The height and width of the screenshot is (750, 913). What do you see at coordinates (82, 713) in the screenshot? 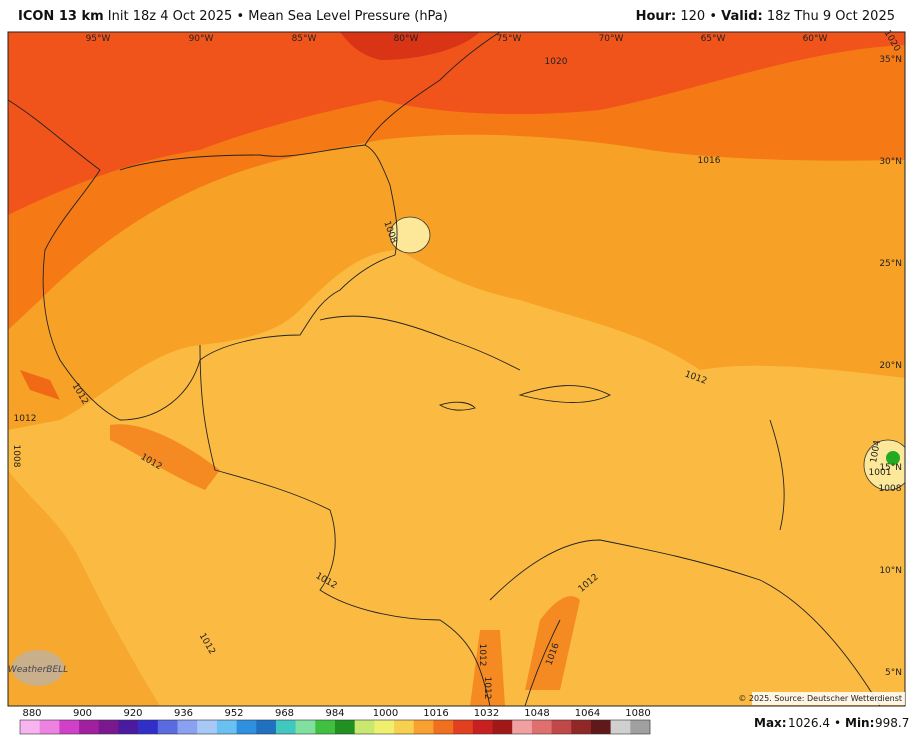
I see `colorbar-label: 900` at bounding box center [82, 713].